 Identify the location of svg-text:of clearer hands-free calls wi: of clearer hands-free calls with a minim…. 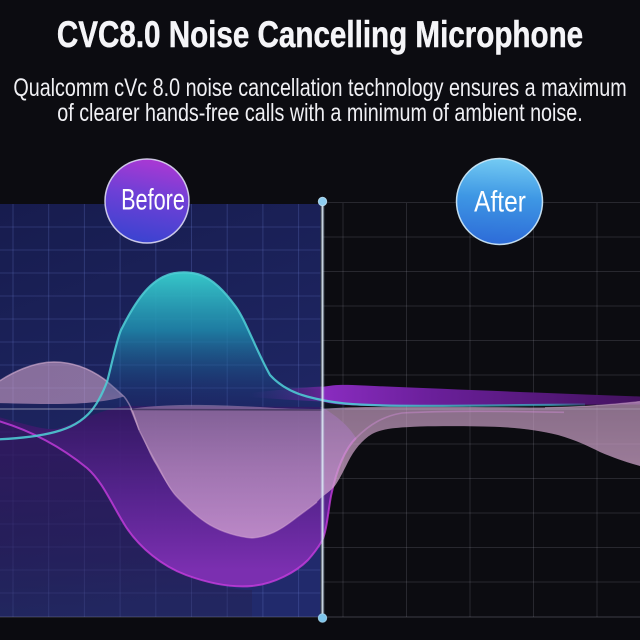
(320, 113).